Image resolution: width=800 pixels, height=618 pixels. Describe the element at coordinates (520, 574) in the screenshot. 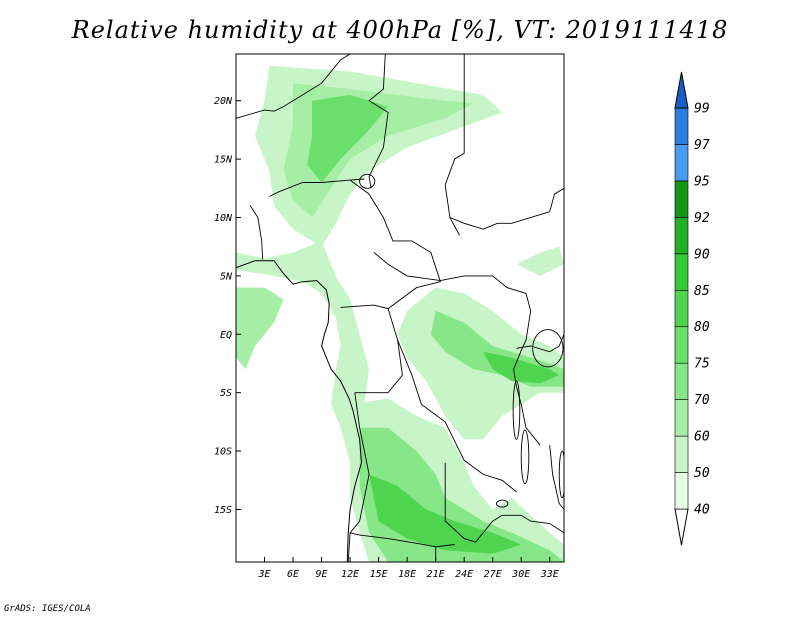

I see `lon-tick-label: 30E` at that location.